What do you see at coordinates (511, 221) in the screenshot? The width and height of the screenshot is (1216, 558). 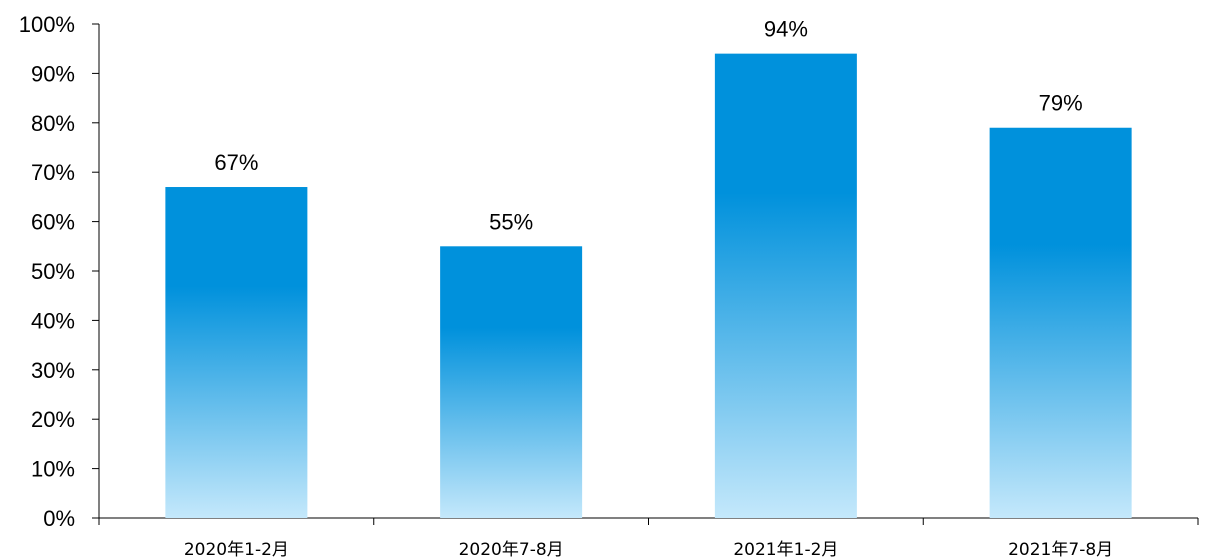 I see `data-label: 55%` at bounding box center [511, 221].